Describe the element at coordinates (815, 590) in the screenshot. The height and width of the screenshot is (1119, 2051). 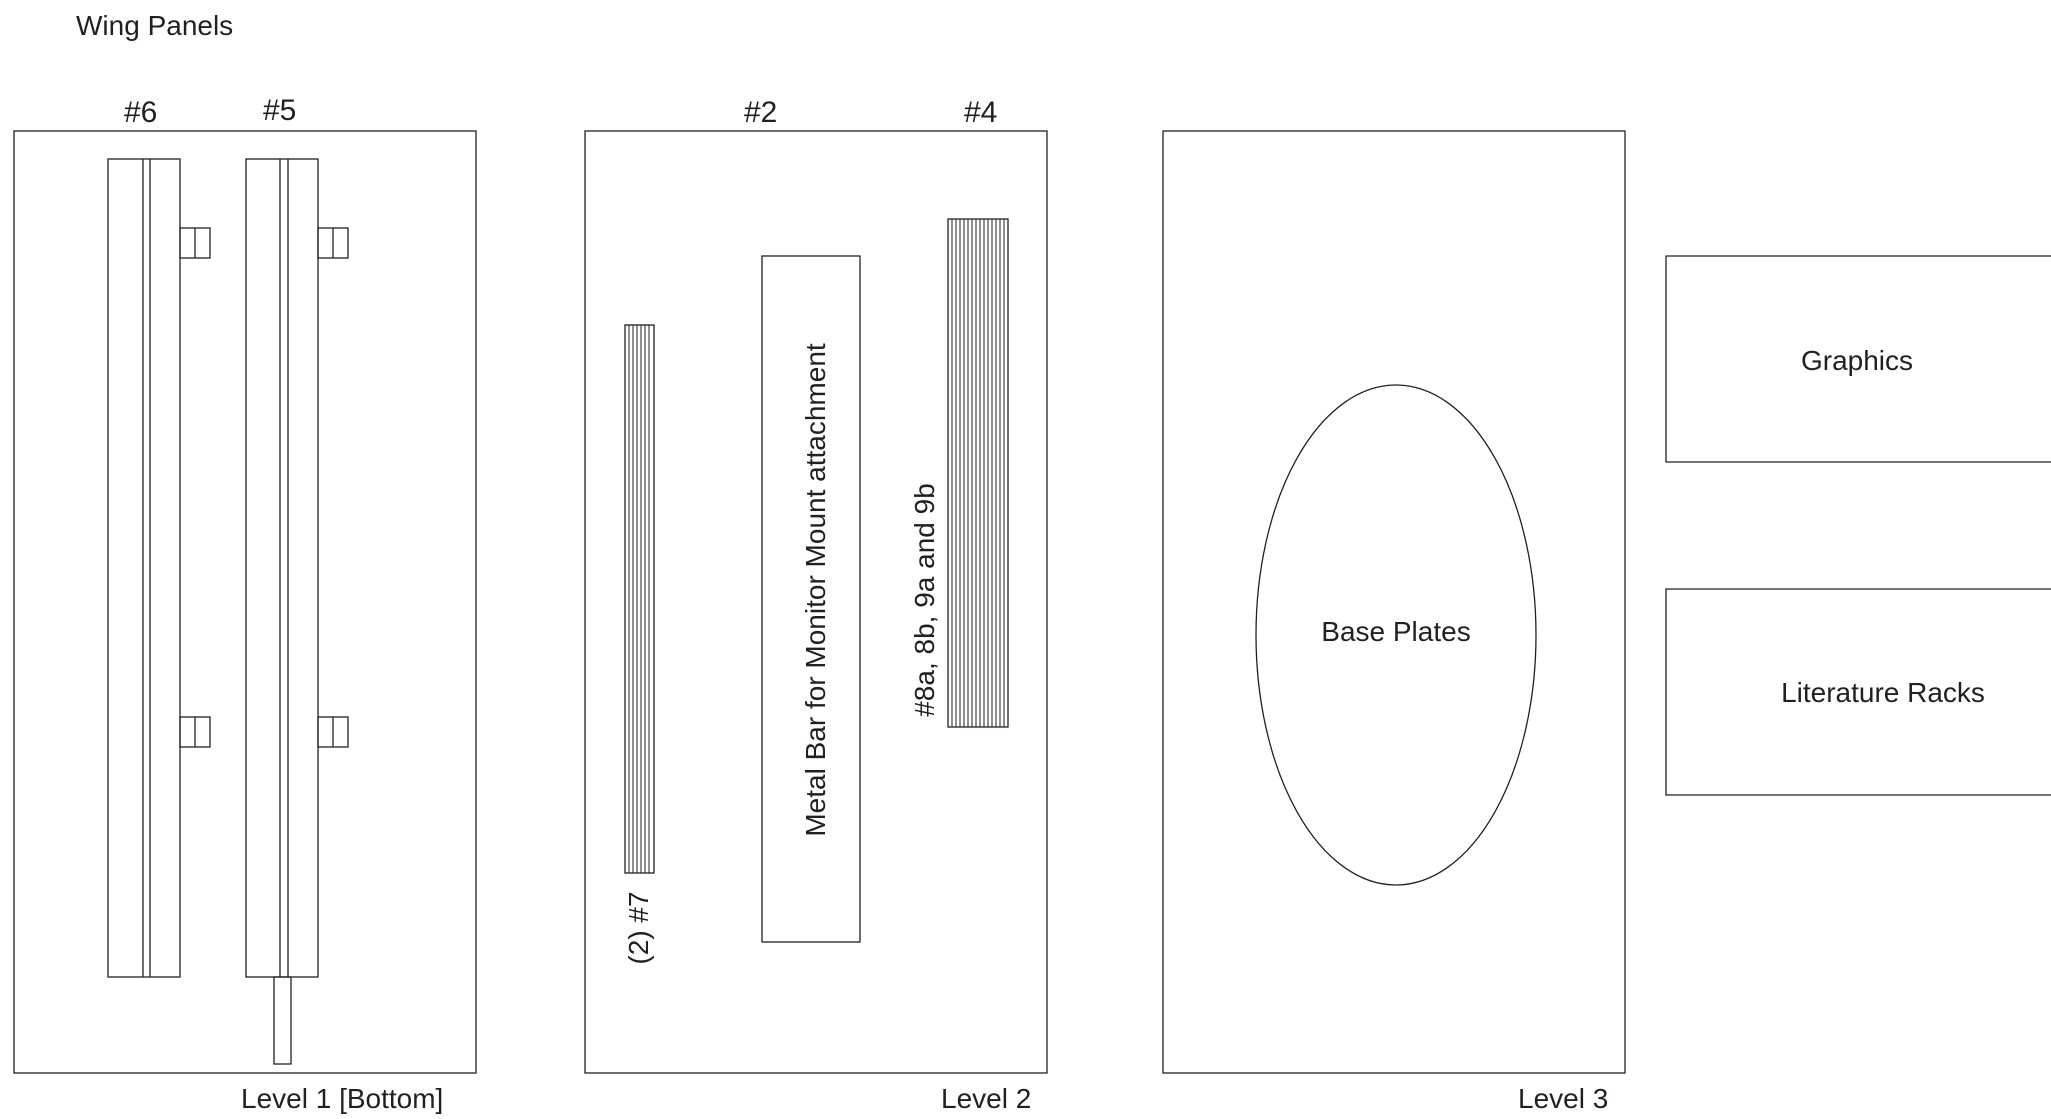
I see `metal-bar-label: Metal Bar for Monitor Mount attachment` at that location.